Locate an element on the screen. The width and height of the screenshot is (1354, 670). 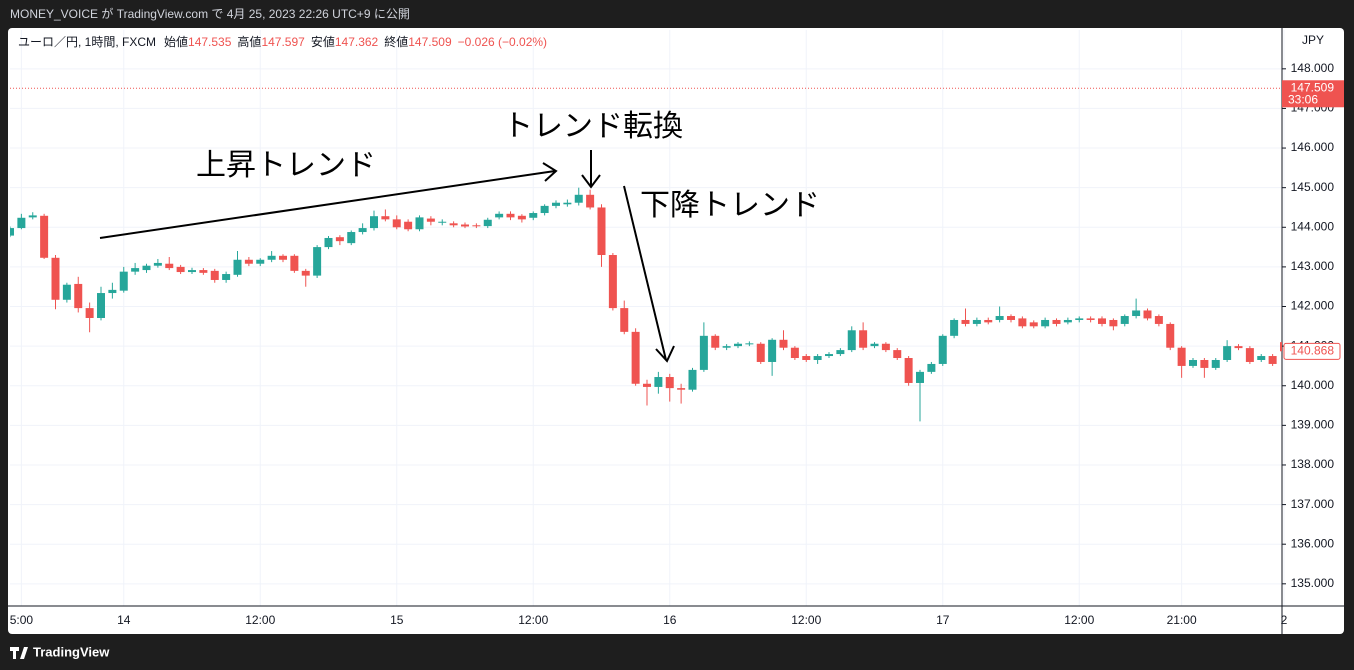
y-tick-label: 148.000 is located at coordinates (1313, 68).